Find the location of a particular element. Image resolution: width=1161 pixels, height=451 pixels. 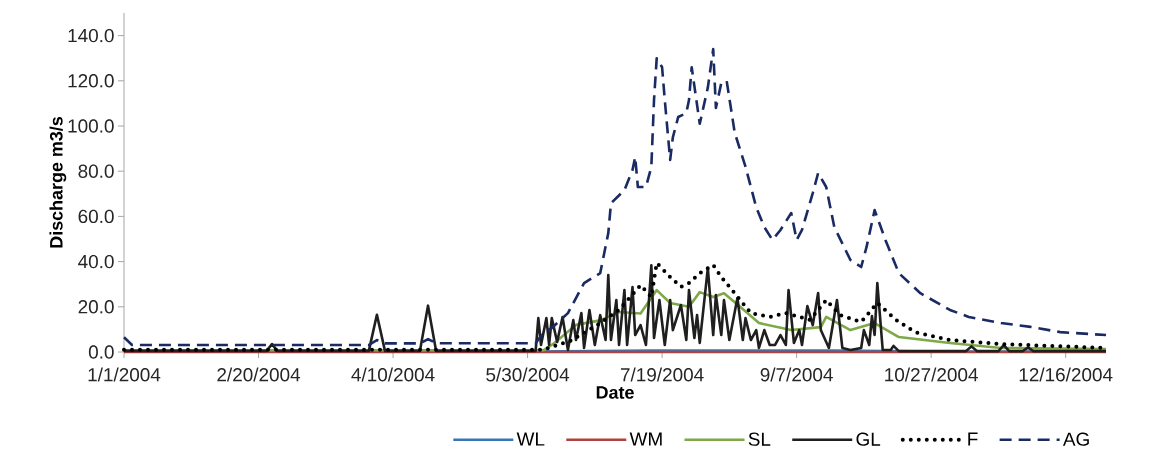

y-tick-label: 80.0 is located at coordinates (96, 171).